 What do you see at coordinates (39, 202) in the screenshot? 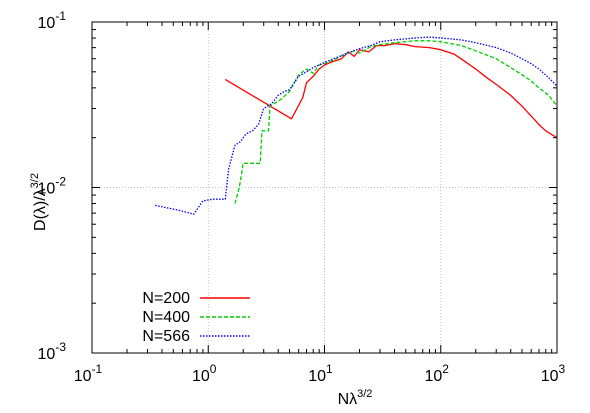
I see `y-axis-label: D(λ)/λ3/2` at bounding box center [39, 202].